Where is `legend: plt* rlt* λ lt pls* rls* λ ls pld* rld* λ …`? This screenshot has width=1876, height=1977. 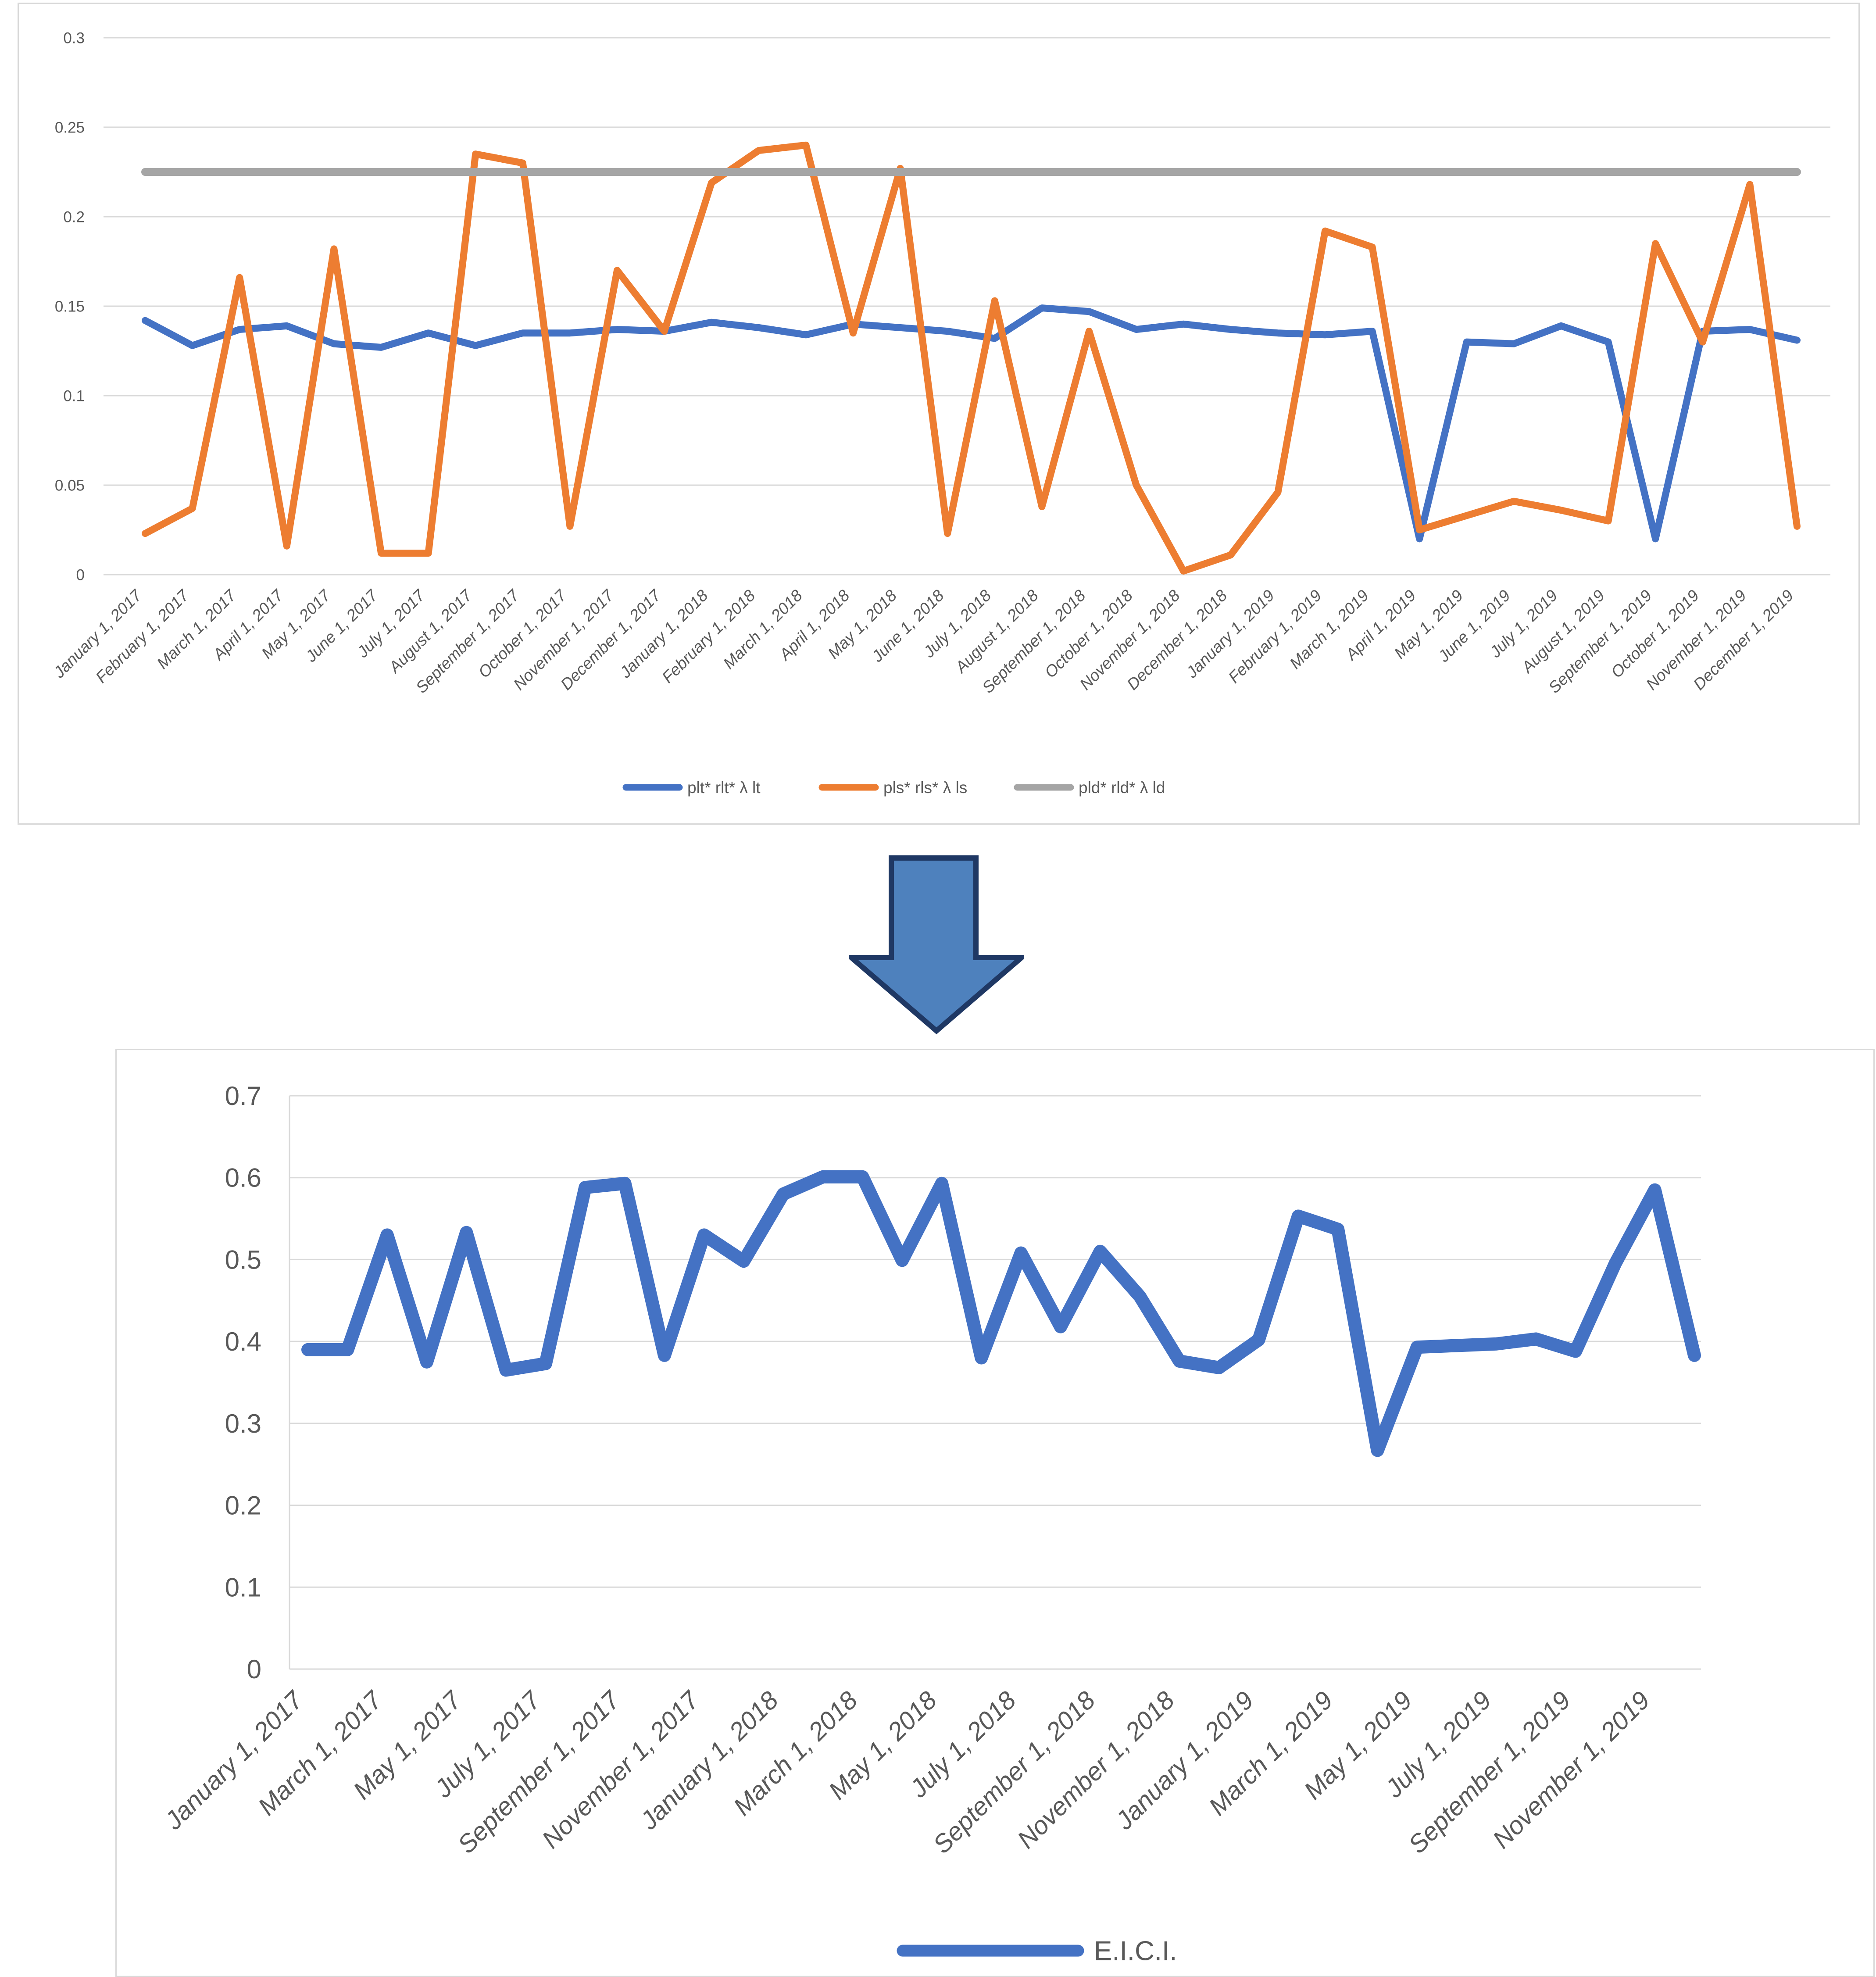 legend: plt* rlt* λ lt pls* rls* λ ls pld* rld* λ … is located at coordinates (893, 788).